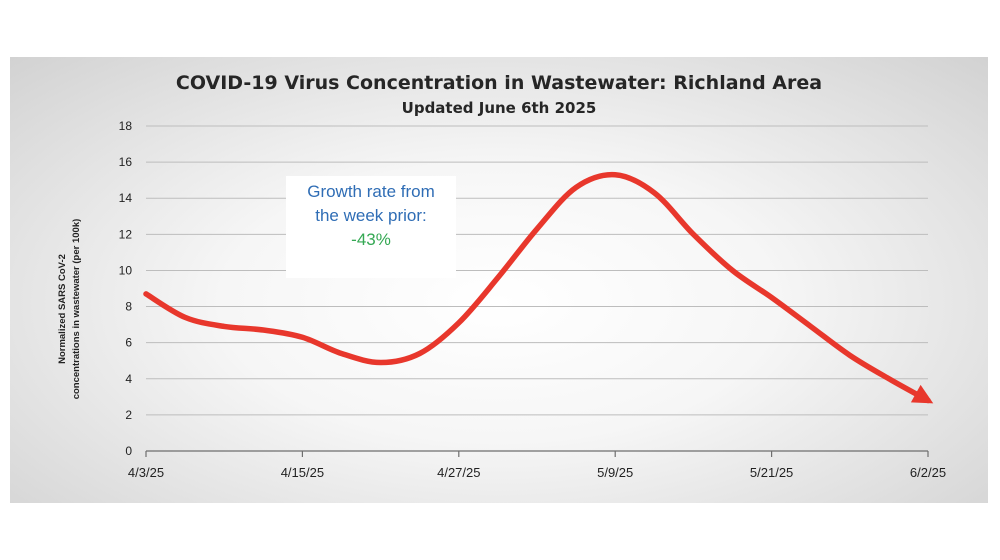 This screenshot has width=1000, height=560. What do you see at coordinates (371, 227) in the screenshot?
I see `growth-rate-annotation: Growth rate from the week prior: -43%` at bounding box center [371, 227].